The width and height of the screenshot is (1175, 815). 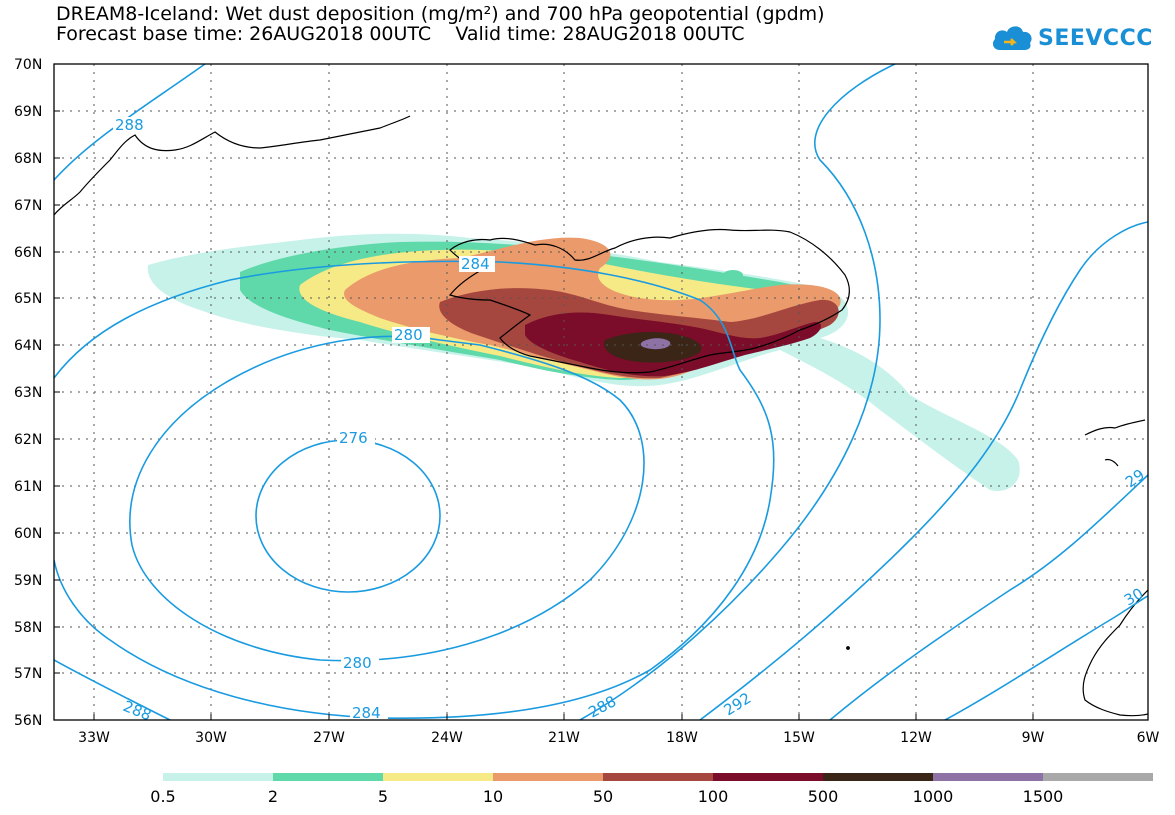 What do you see at coordinates (28, 65) in the screenshot?
I see `lat-label: 70N` at bounding box center [28, 65].